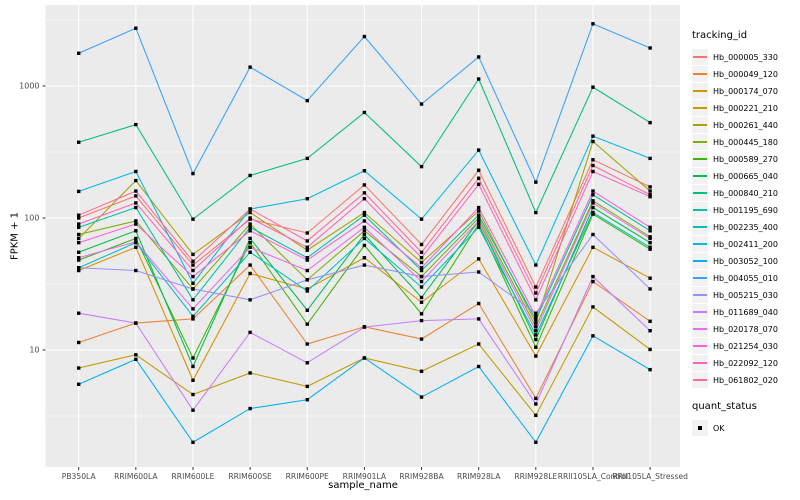 The image size is (800, 500). I want to click on legend-item-label: Hb_000665_040, so click(745, 176).